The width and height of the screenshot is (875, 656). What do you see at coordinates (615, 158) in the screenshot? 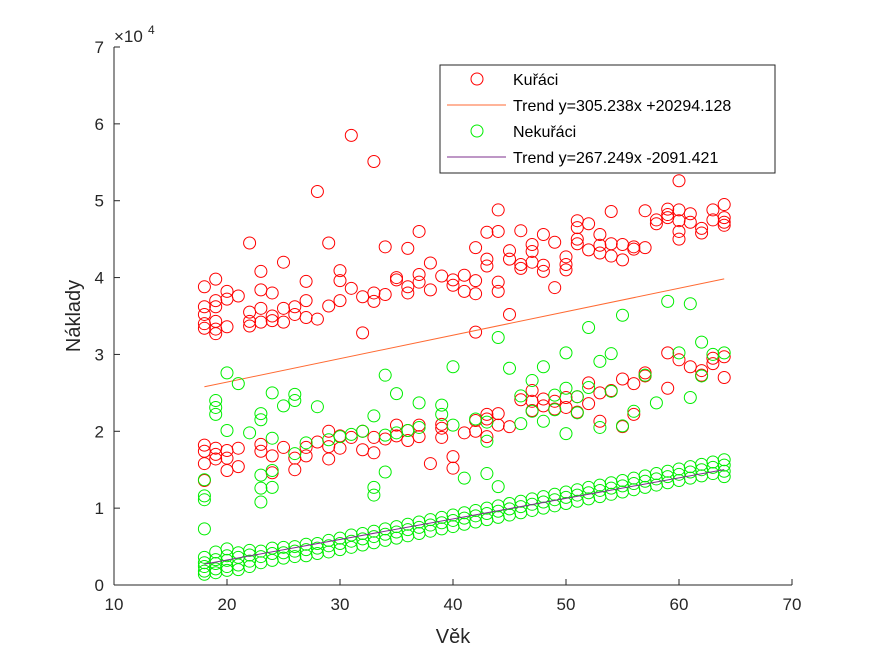
I see `legend-label-trend-nekuraci: Trend y=267.249x -2091.421` at bounding box center [615, 158].